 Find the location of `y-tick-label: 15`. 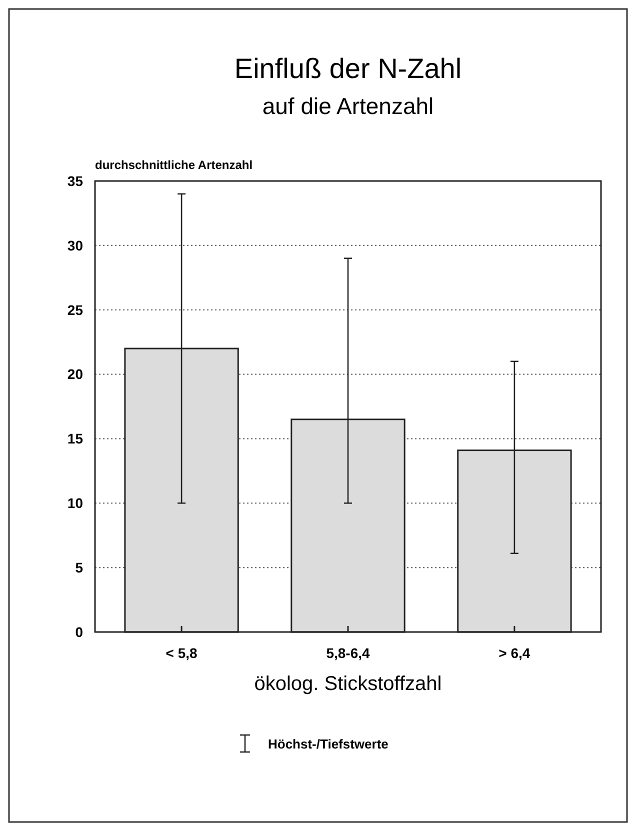

y-tick-label: 15 is located at coordinates (75, 438).